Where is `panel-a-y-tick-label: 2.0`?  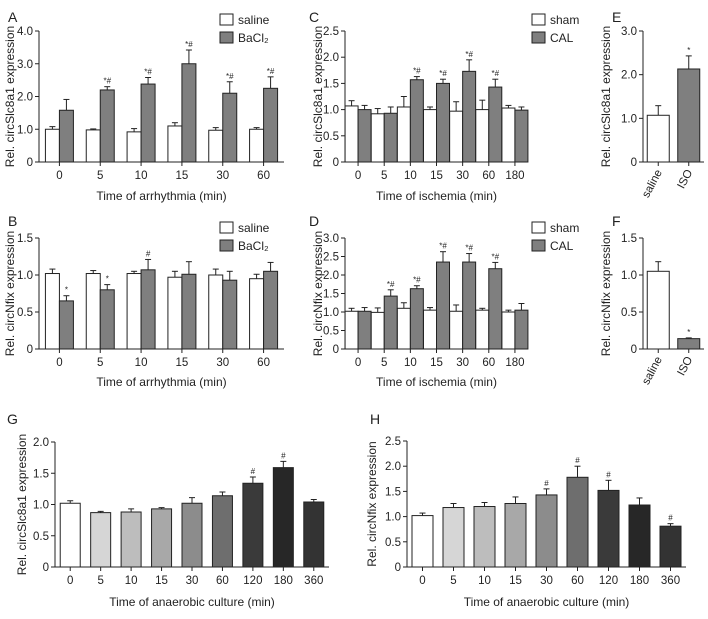 panel-a-y-tick-label: 2.0 is located at coordinates (25, 98).